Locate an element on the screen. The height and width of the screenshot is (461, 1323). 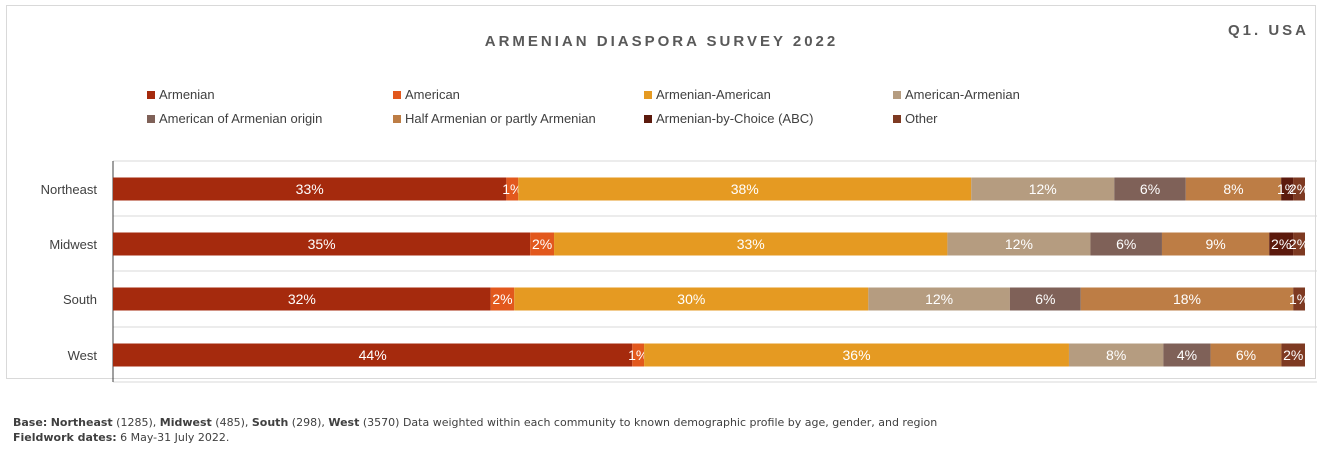
footer-base-label: Base: is located at coordinates (30, 422).